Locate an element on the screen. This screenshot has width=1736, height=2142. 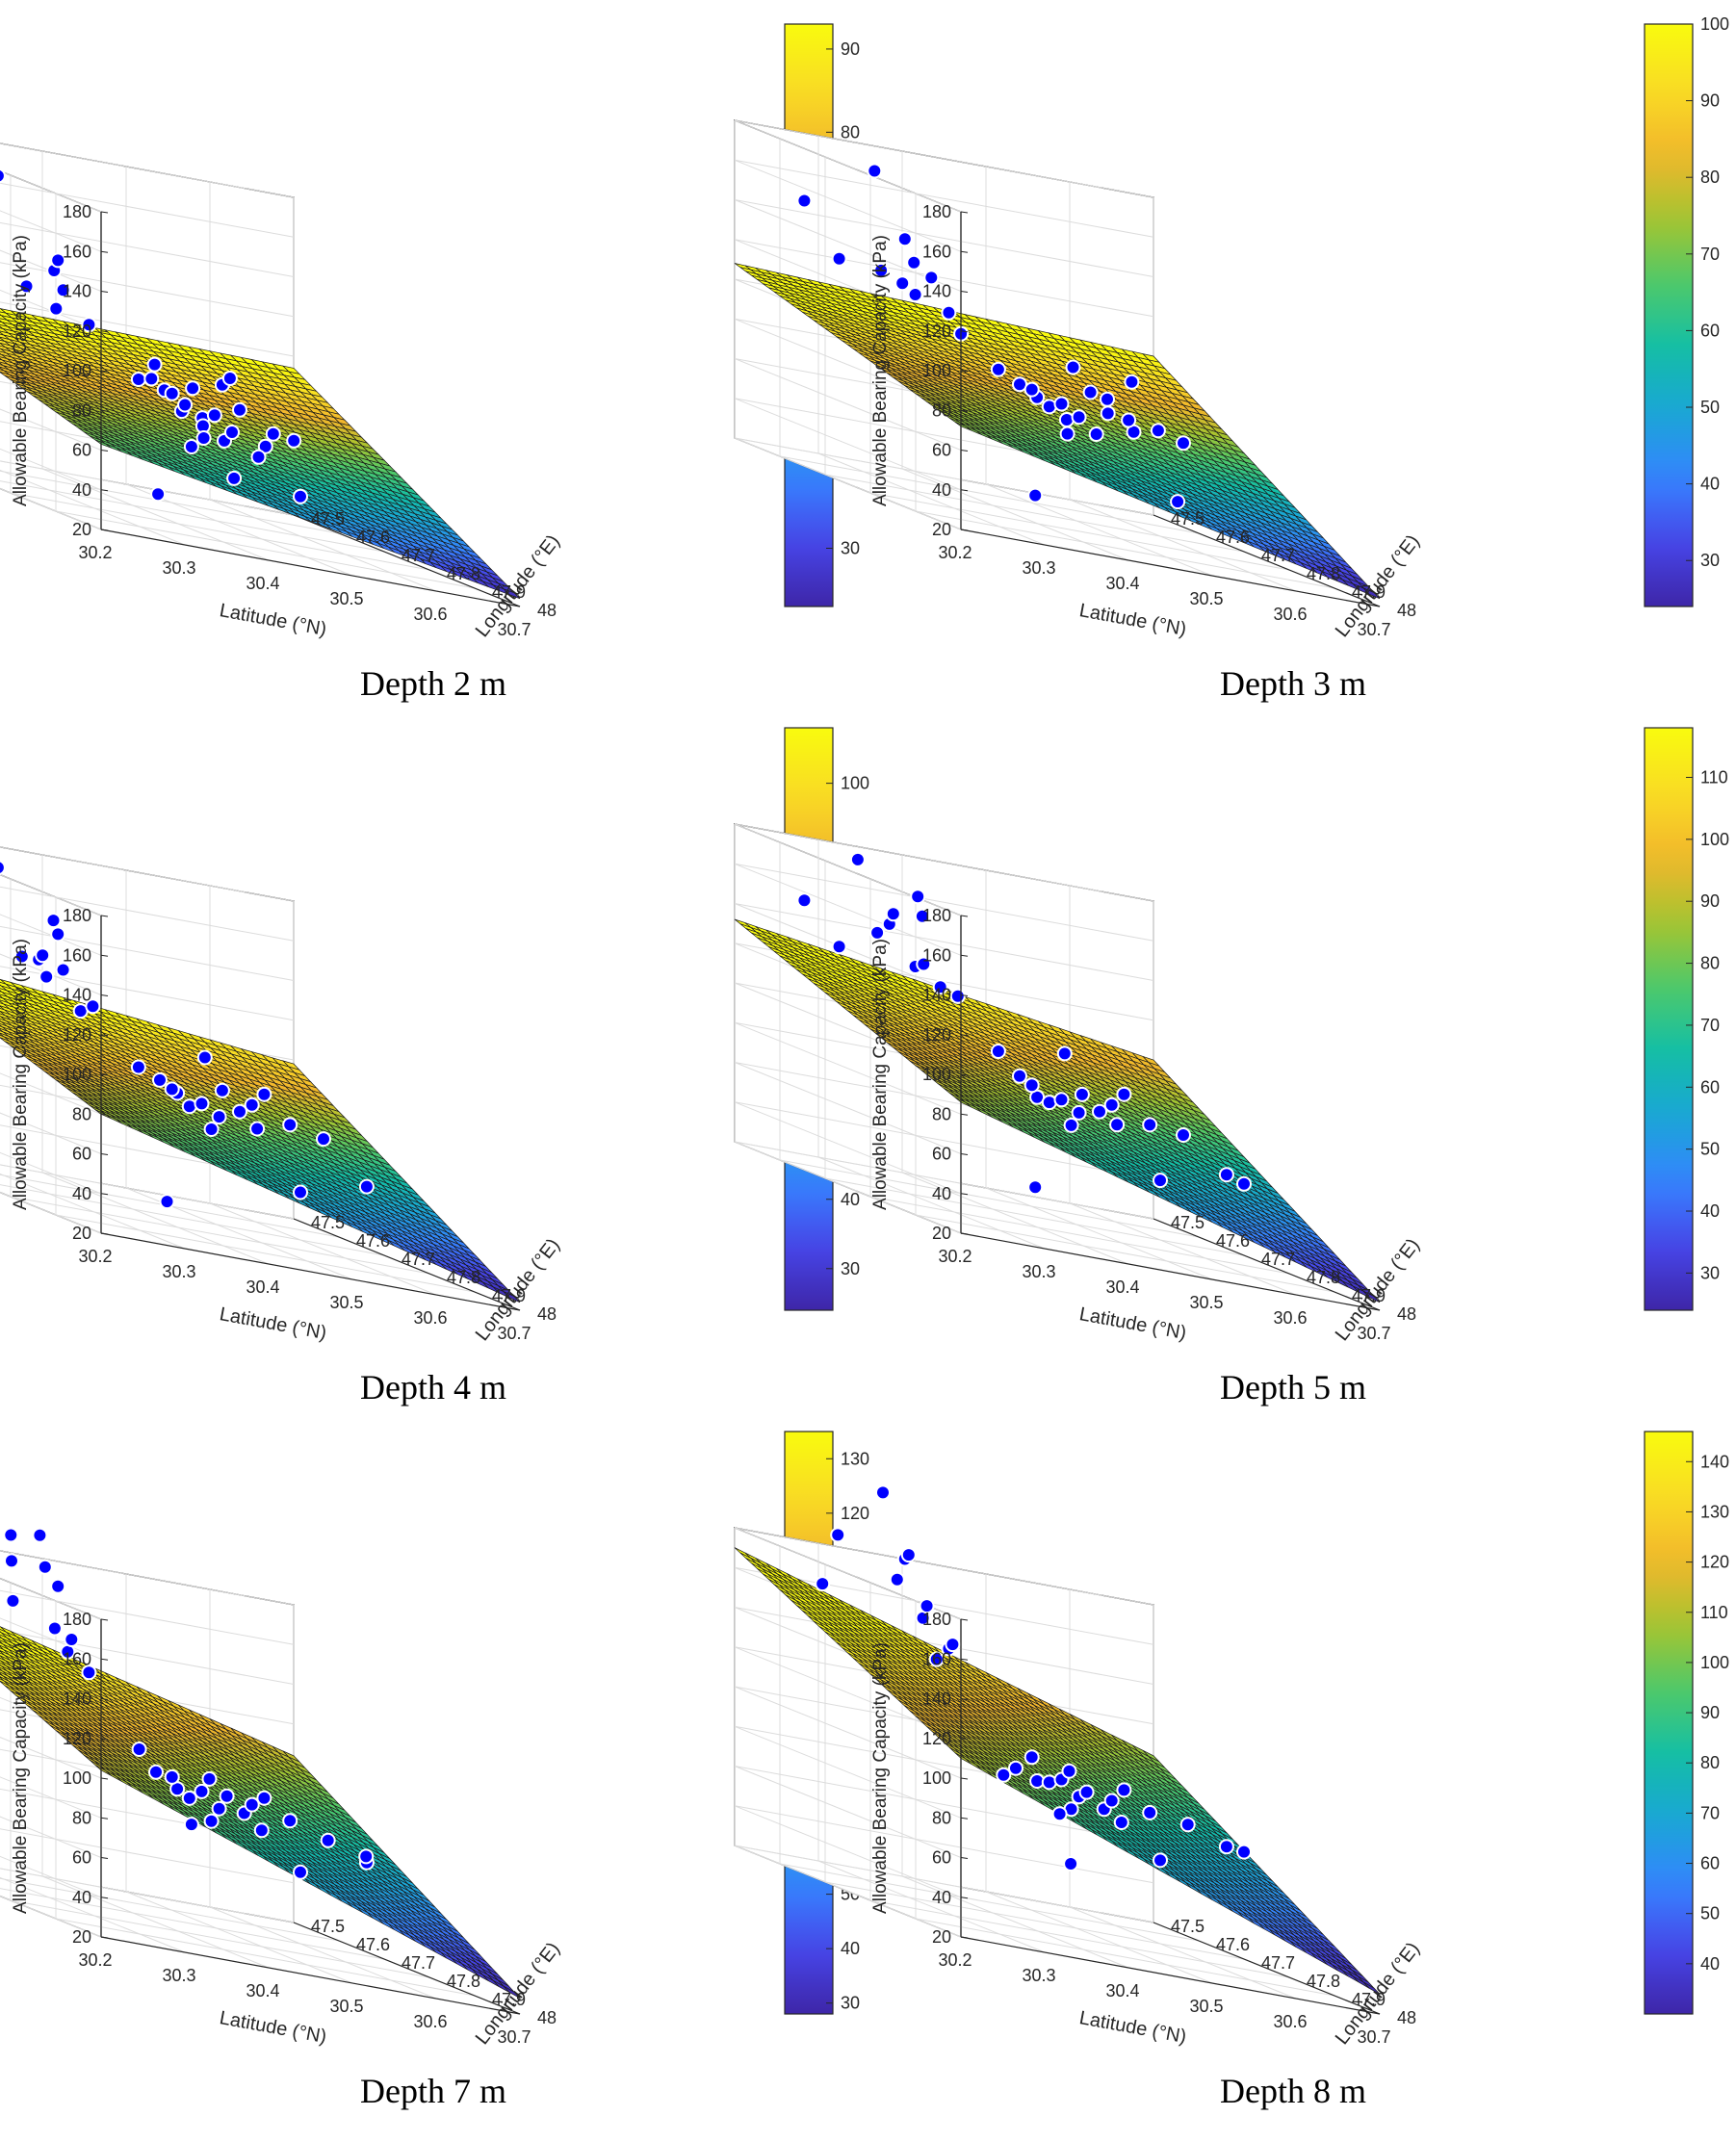
lat-tick-label: 30.3 is located at coordinates (179, 568).